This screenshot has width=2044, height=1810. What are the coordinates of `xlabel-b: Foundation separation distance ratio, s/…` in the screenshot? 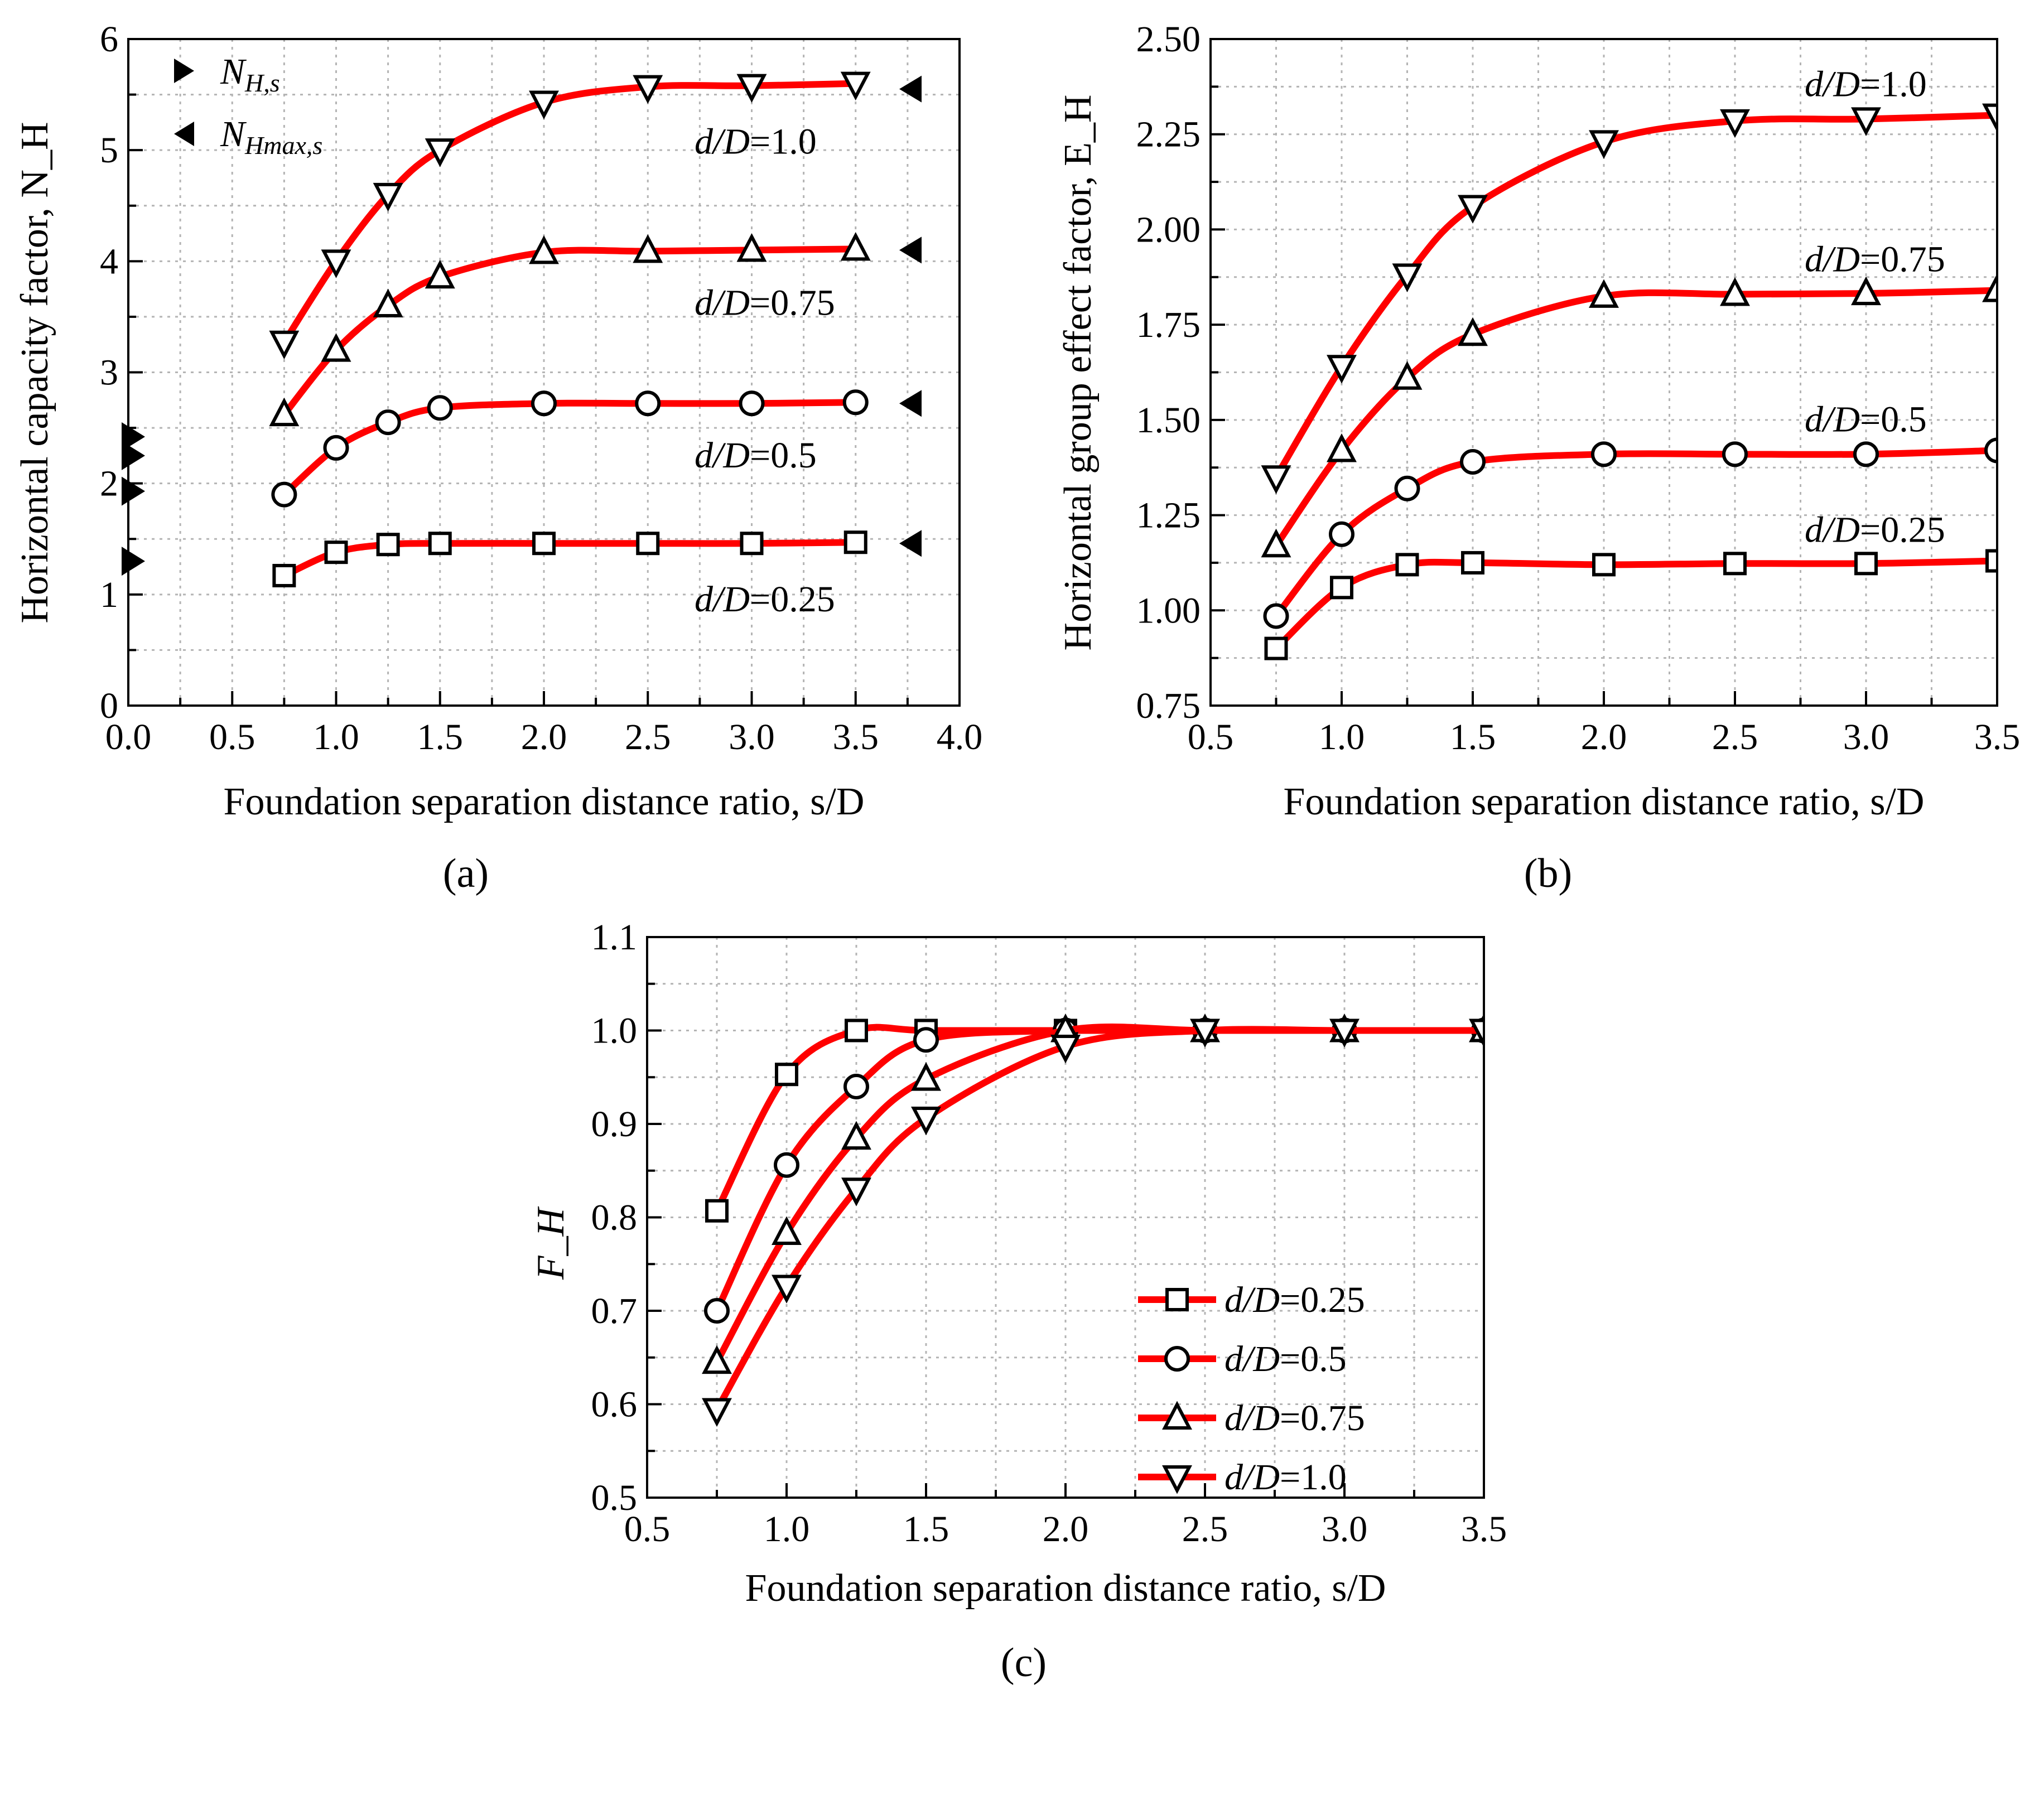 It's located at (1604, 801).